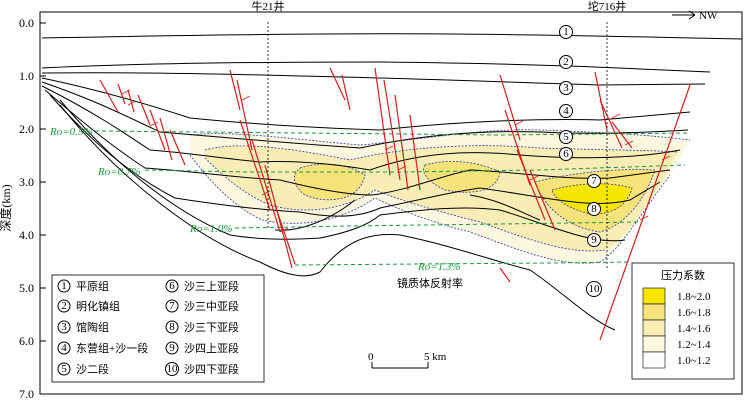  Describe the element at coordinates (435, 357) in the screenshot. I see `scale-end-label: 5 km` at that location.